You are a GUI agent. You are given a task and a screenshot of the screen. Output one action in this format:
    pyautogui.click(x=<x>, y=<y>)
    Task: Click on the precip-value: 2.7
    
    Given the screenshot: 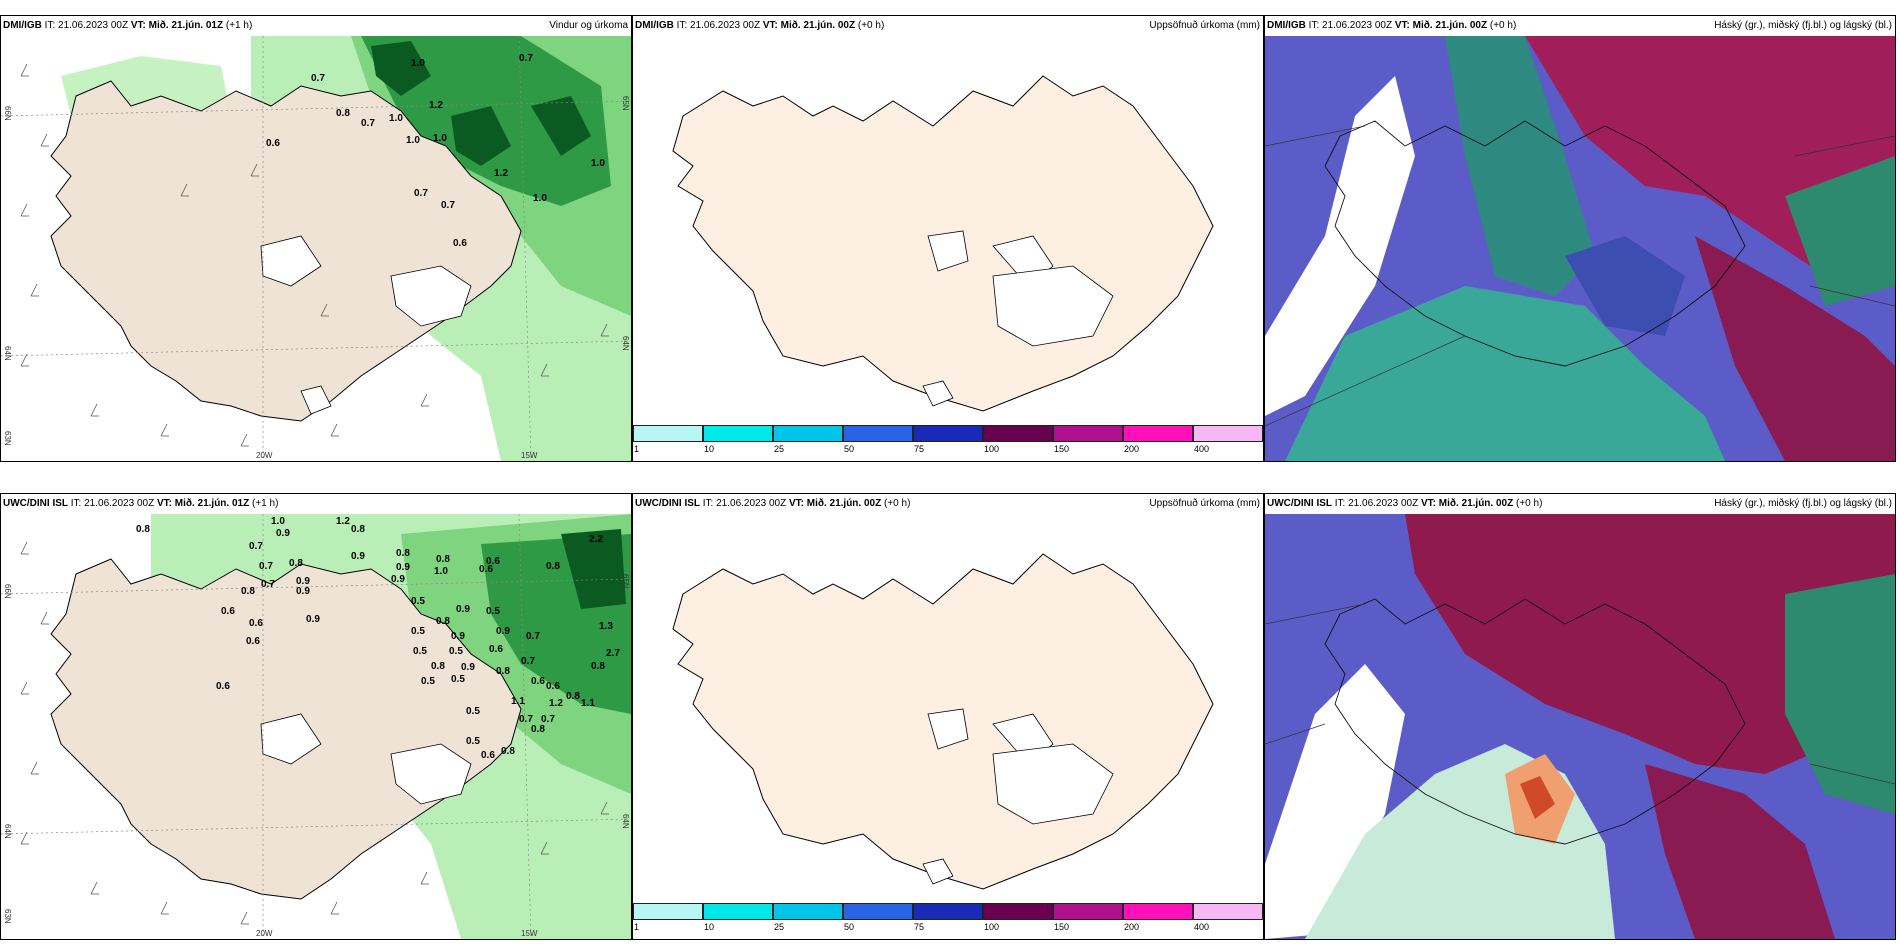 What is the action you would take?
    pyautogui.click(x=613, y=653)
    